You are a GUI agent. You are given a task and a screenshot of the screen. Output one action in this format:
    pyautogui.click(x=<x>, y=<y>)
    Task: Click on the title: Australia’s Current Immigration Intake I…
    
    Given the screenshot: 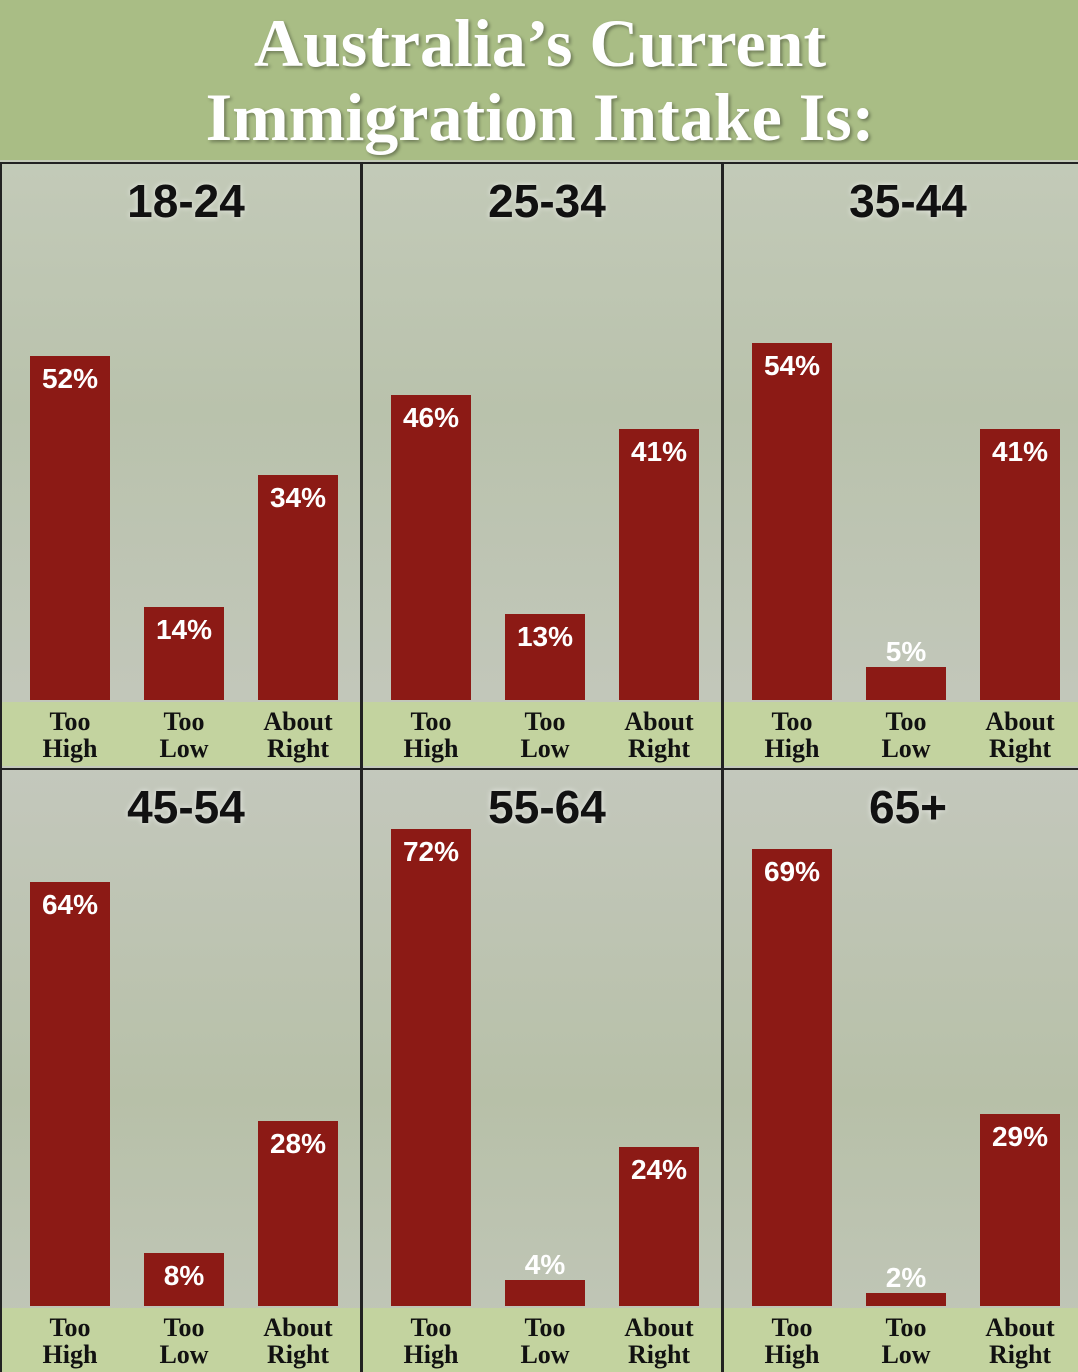 What is the action you would take?
    pyautogui.click(x=540, y=80)
    